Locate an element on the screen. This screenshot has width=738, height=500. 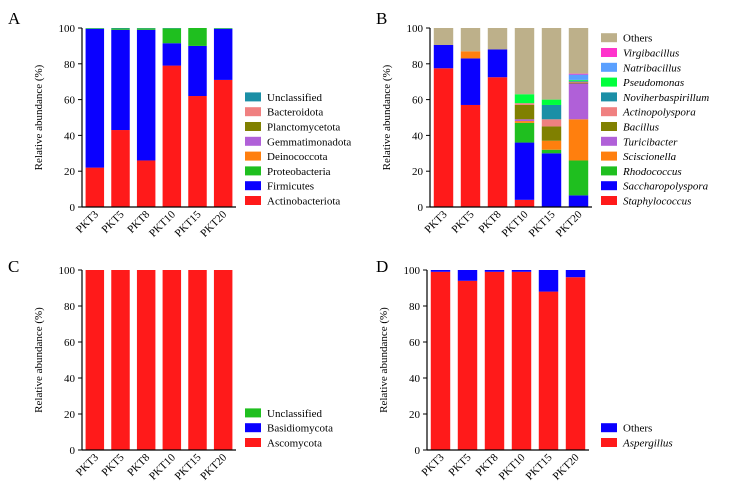
bar-segment-pkt15-actinopolyspora is located at coordinates (551, 123).